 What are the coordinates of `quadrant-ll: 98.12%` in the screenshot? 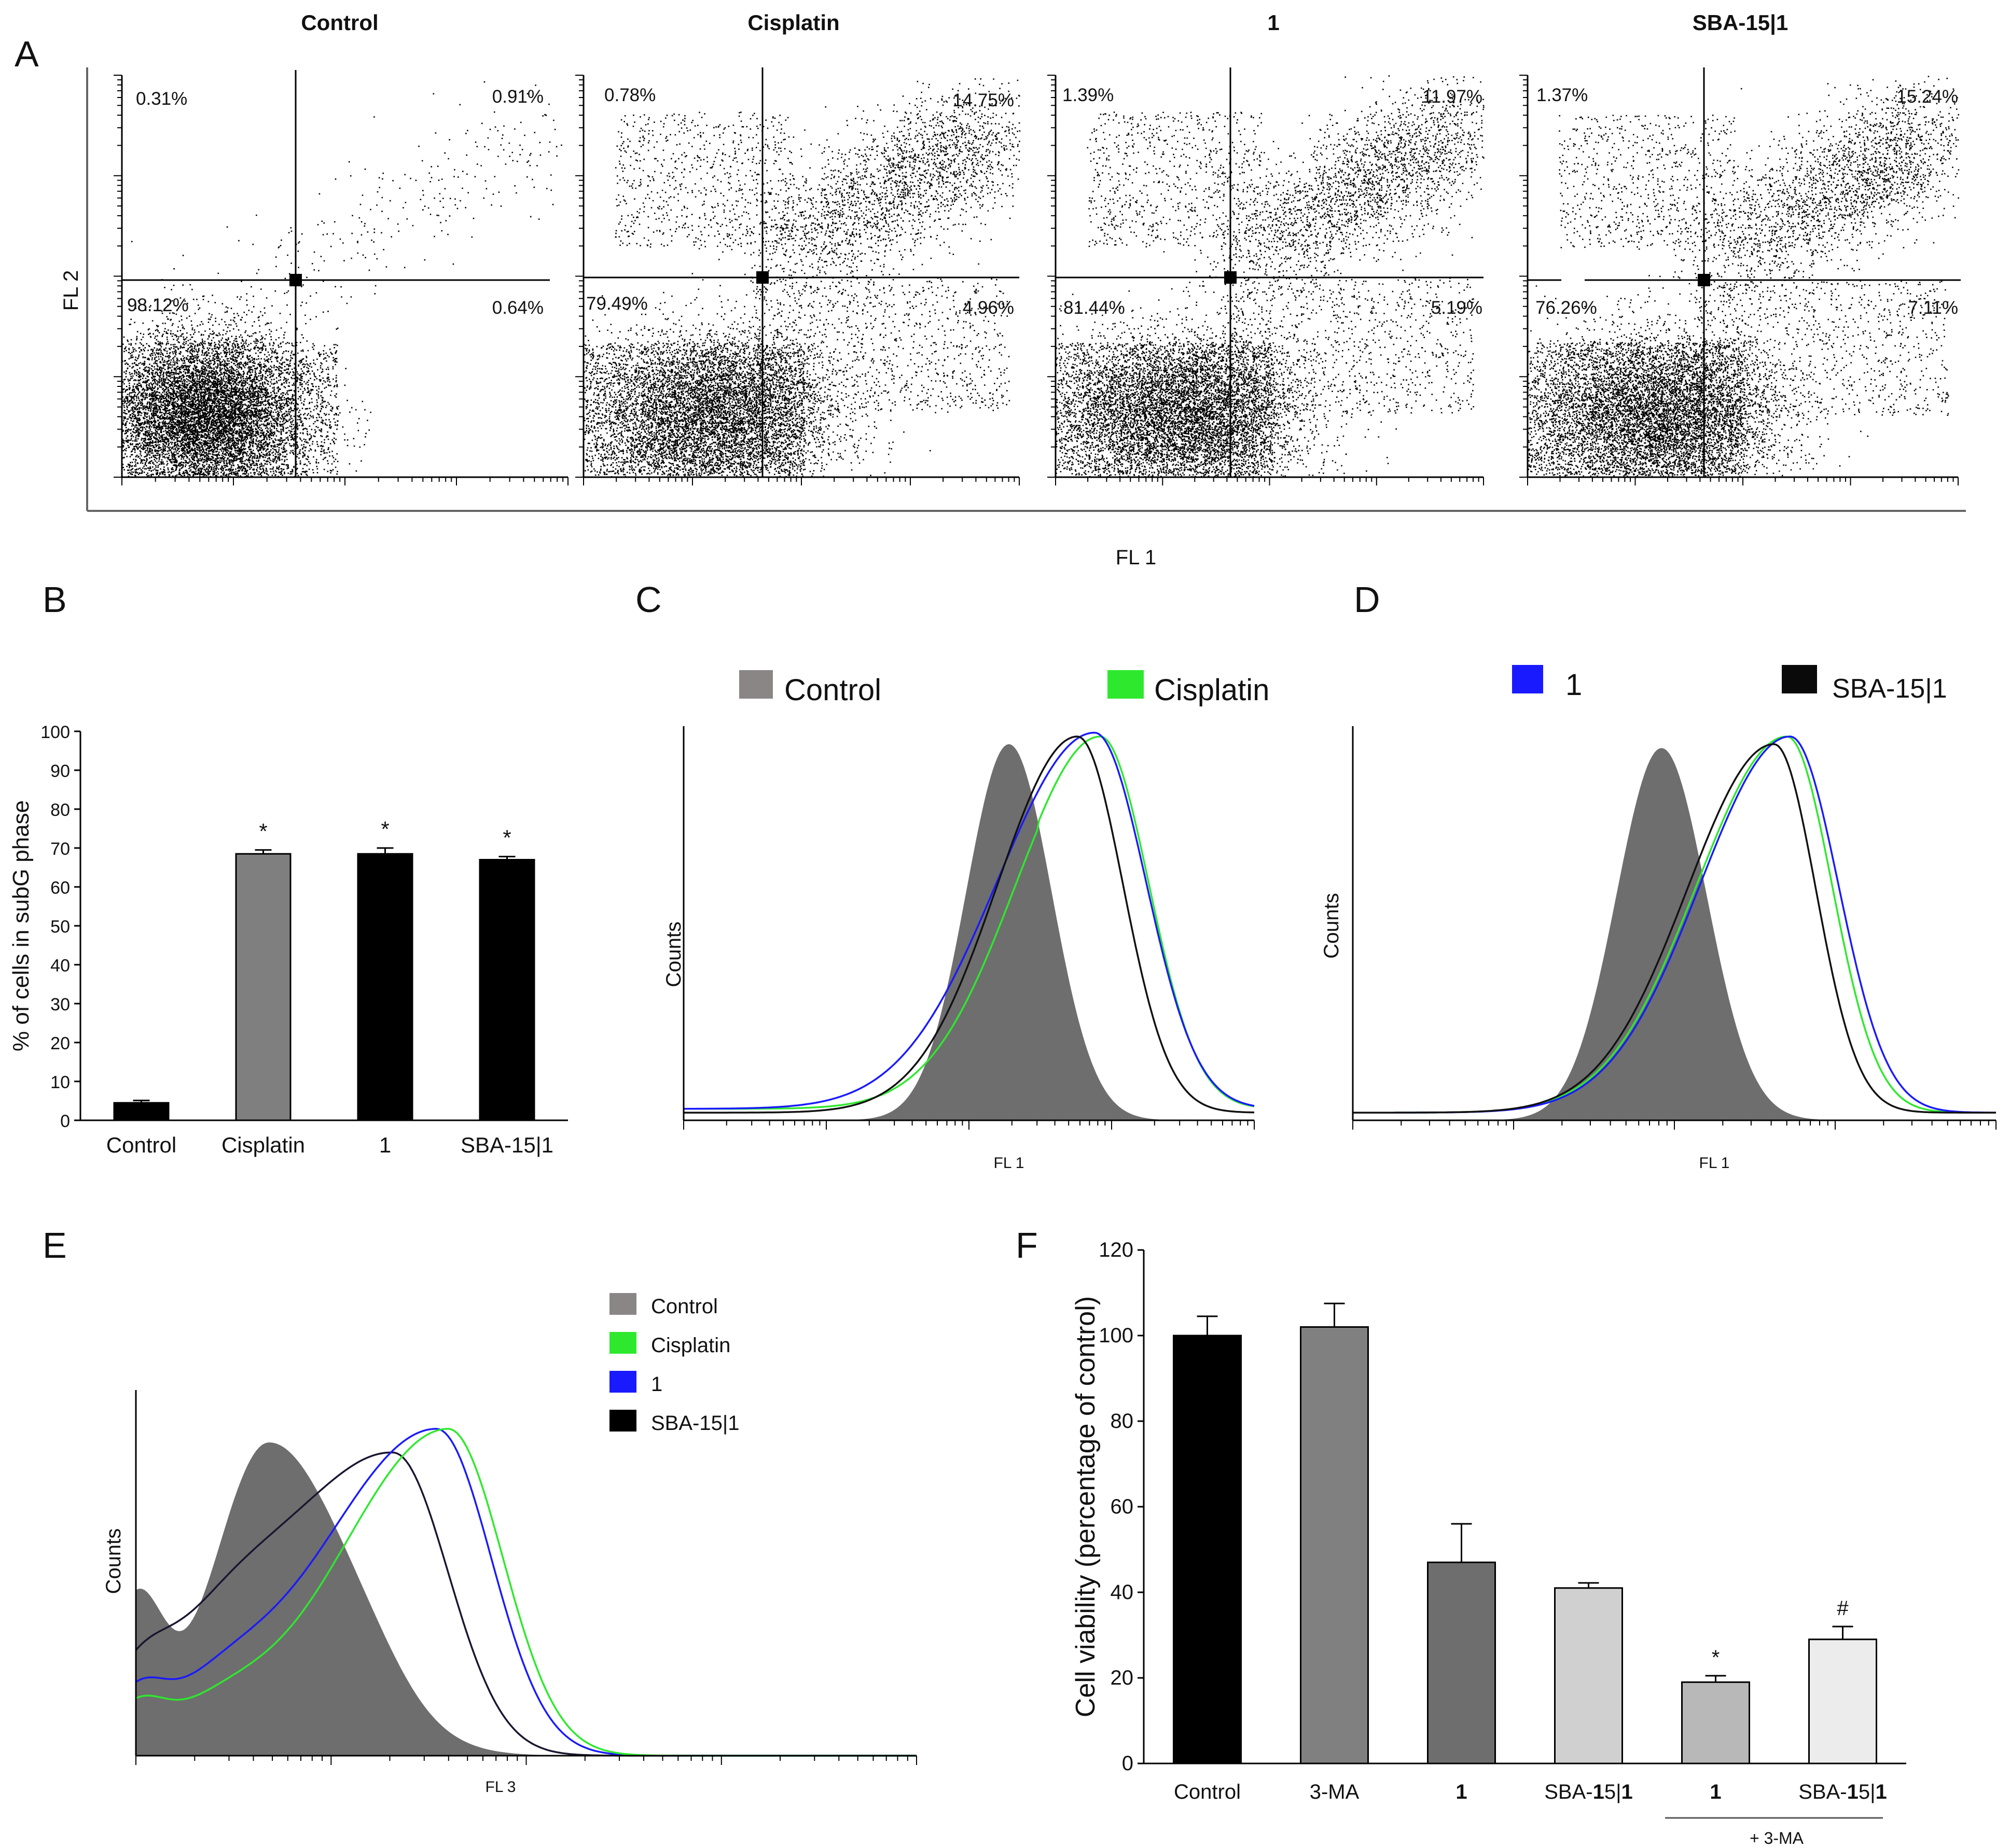 It's located at (158, 305).